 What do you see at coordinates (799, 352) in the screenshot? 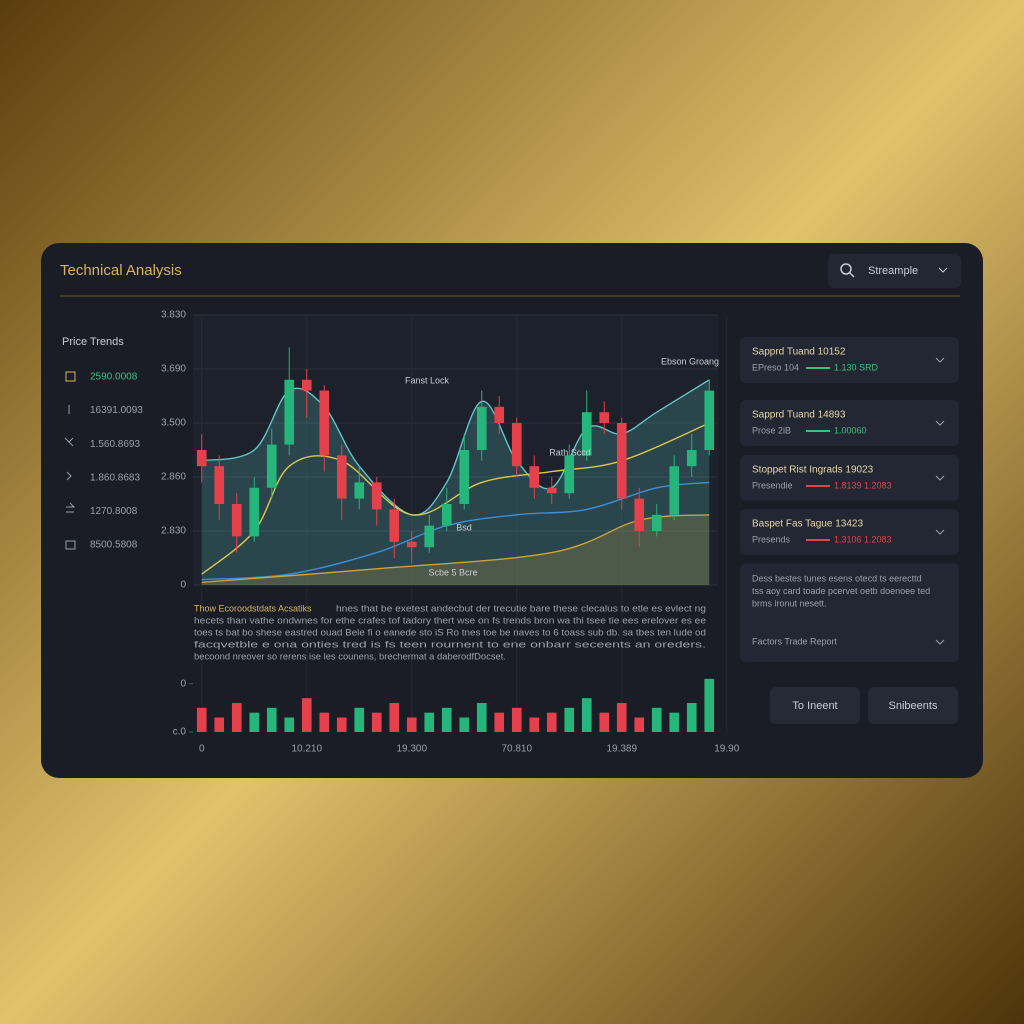
I see `card-title: Sapprd Tuand 10152` at bounding box center [799, 352].